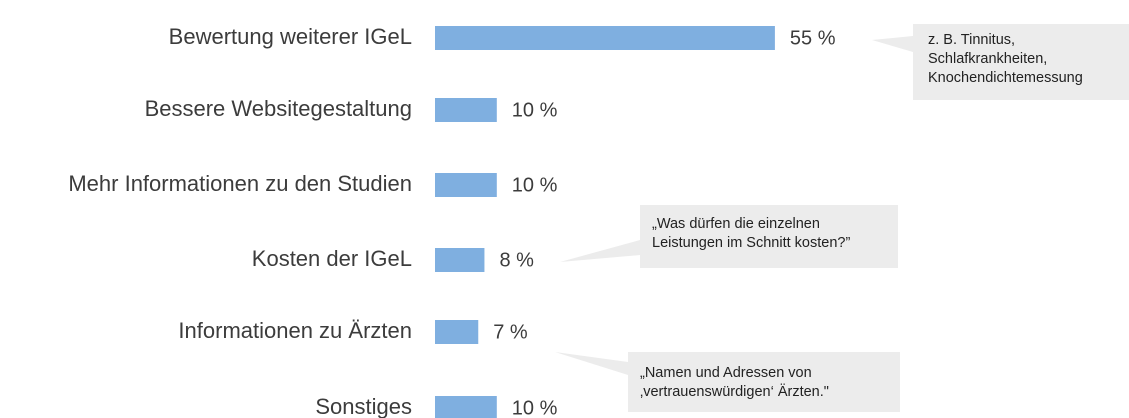 This screenshot has height=418, width=1129. I want to click on annotation-text: „Namen und Adressen von, so click(726, 373).